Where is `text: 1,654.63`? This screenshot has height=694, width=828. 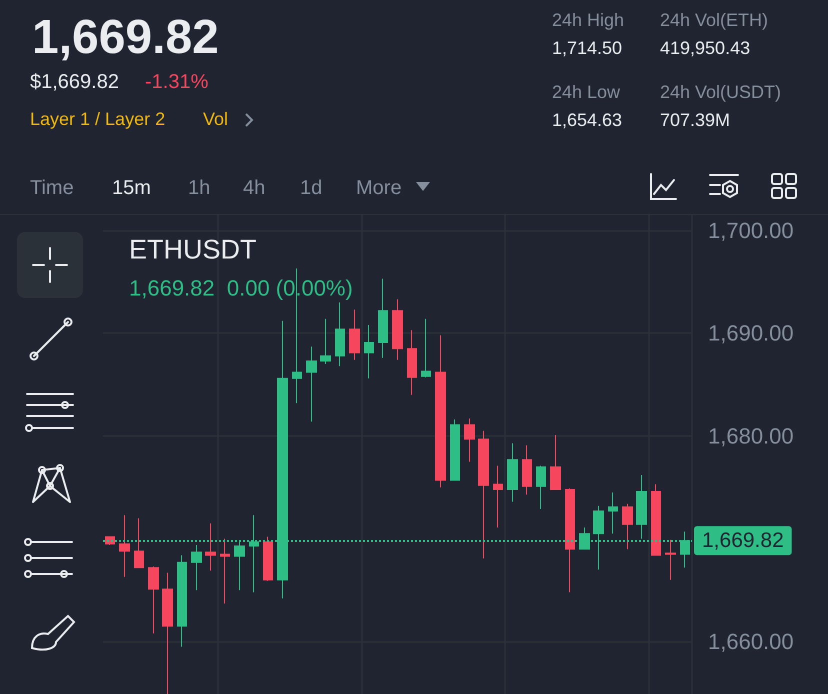
text: 1,654.63 is located at coordinates (587, 120).